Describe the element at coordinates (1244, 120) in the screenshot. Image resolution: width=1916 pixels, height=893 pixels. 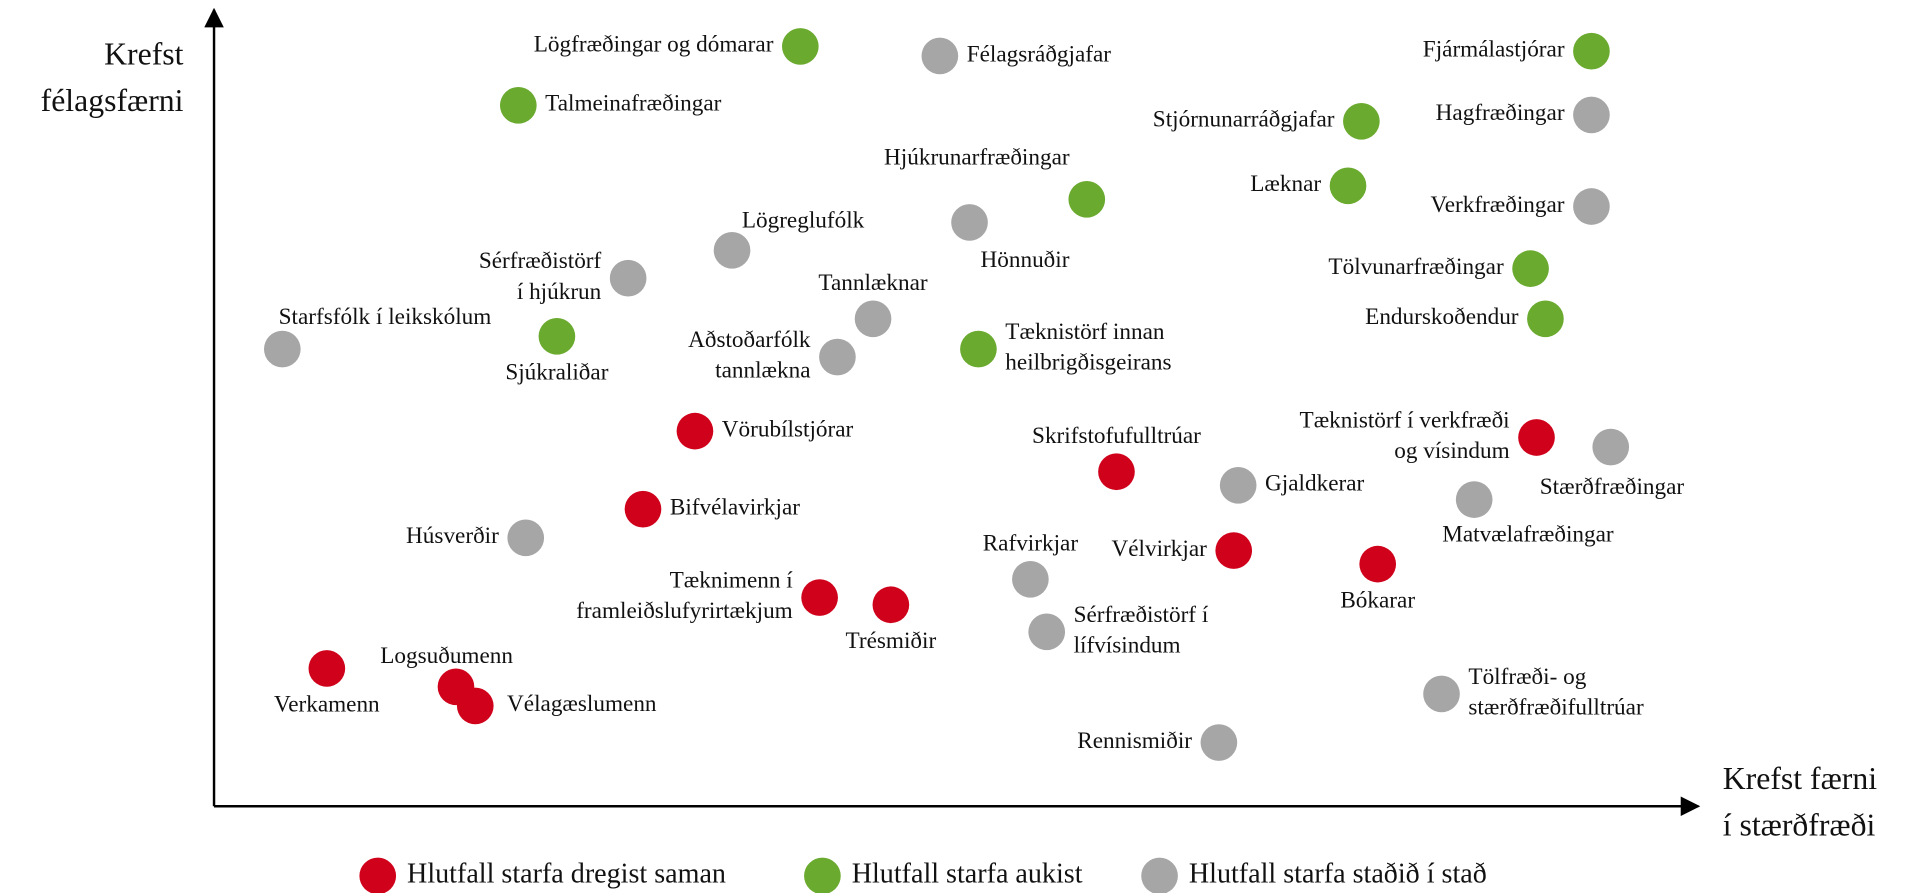
I see `point-label: Stjórnunarráðgjafar` at that location.